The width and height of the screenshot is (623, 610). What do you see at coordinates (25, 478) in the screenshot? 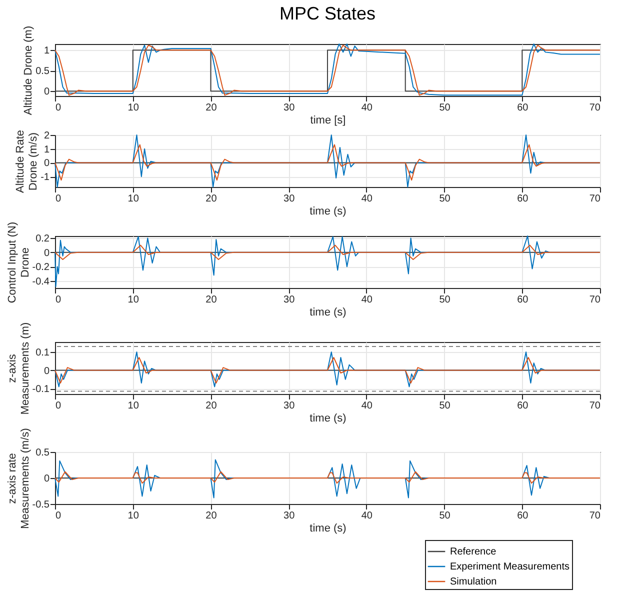
I see `text: Measurements (m/s)` at bounding box center [25, 478].